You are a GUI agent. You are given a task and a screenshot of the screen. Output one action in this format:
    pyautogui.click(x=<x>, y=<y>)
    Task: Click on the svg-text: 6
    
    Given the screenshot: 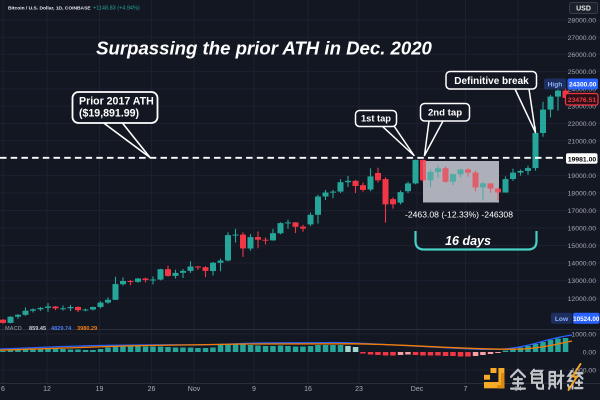 What is the action you would take?
    pyautogui.click(x=3, y=389)
    